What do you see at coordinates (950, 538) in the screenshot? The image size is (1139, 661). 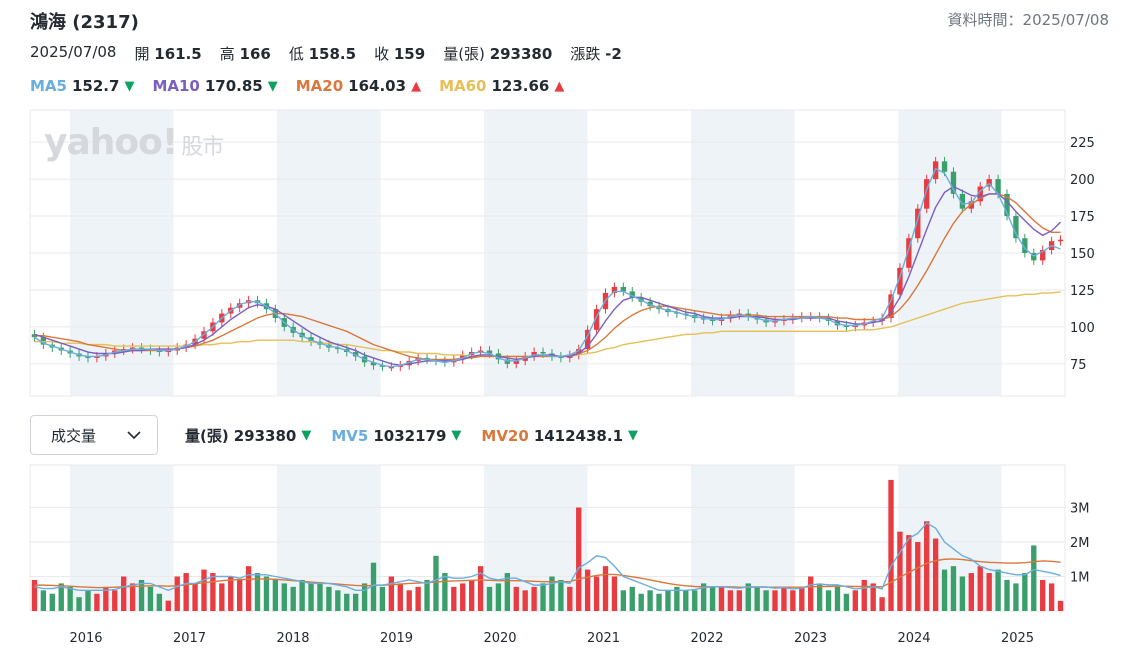 I see `year-band` at bounding box center [950, 538].